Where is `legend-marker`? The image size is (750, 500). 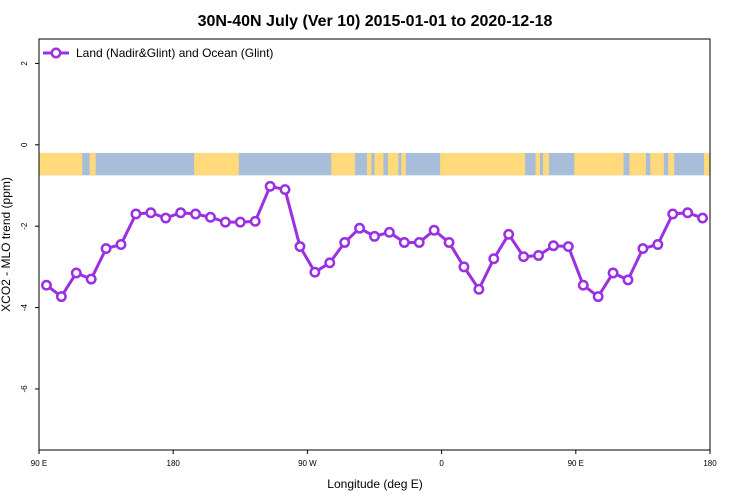
legend-marker is located at coordinates (56, 53).